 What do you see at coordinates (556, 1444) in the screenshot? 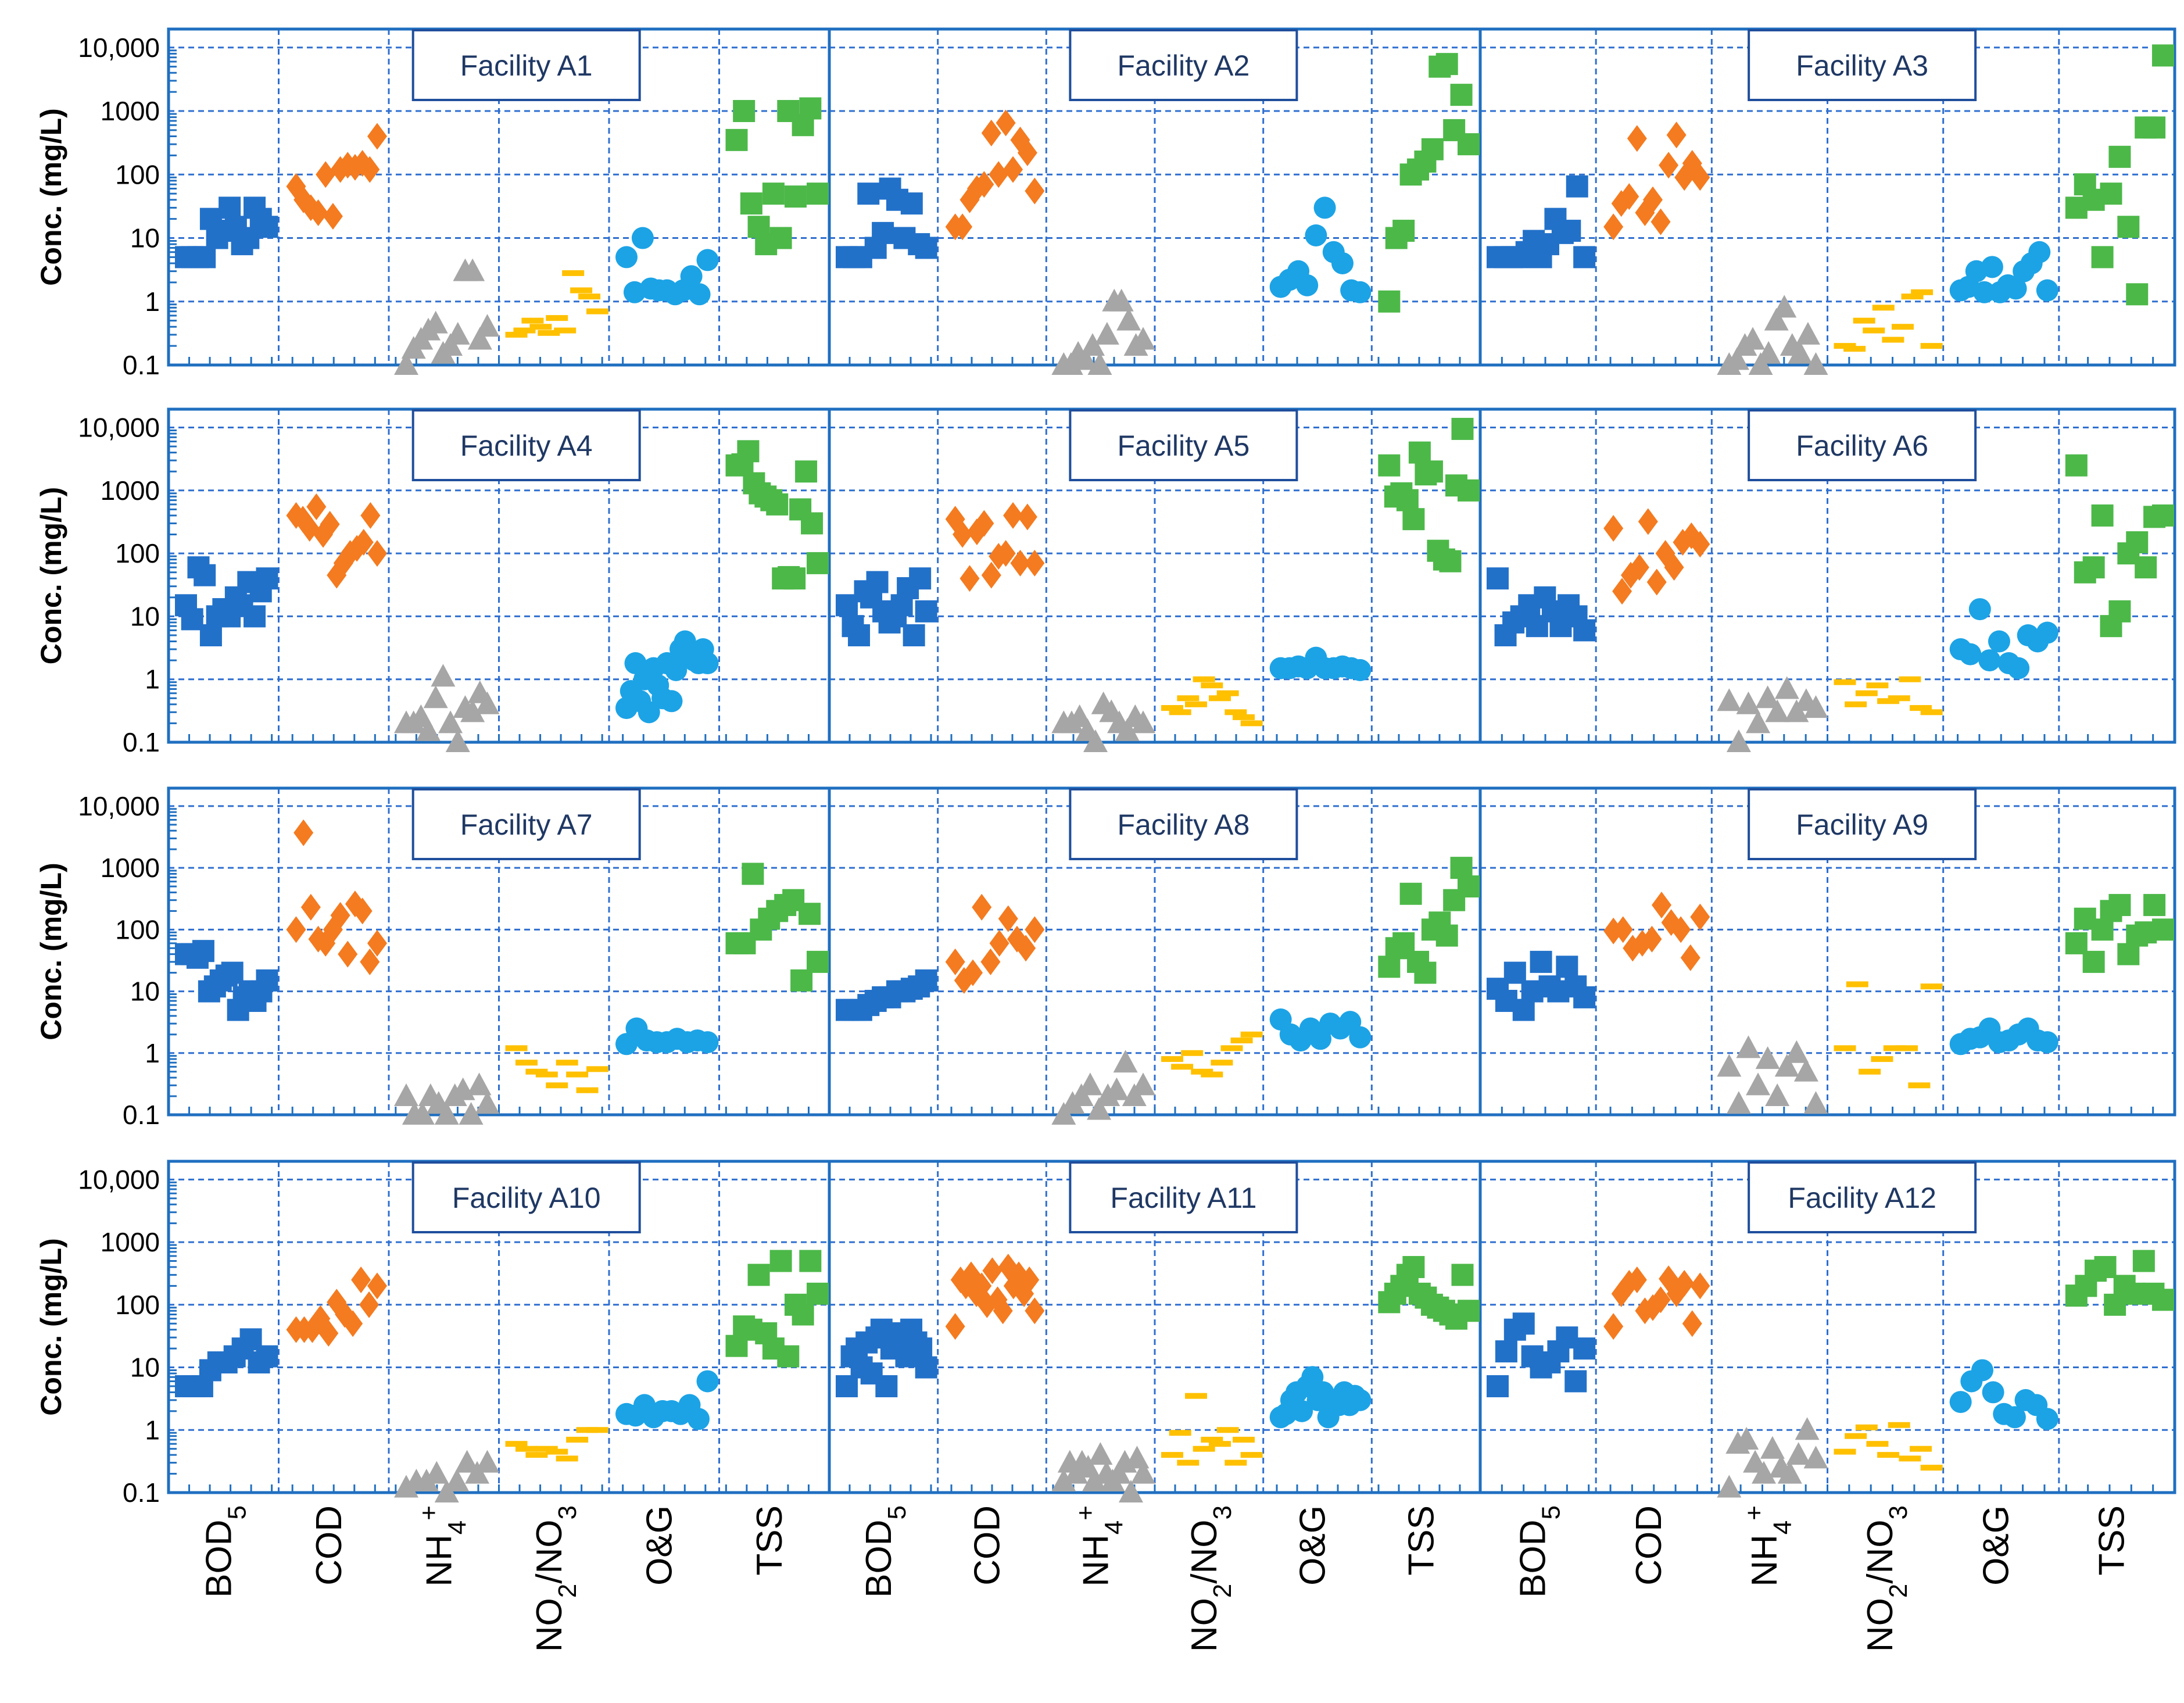
I see `series-no2-no3` at bounding box center [556, 1444].